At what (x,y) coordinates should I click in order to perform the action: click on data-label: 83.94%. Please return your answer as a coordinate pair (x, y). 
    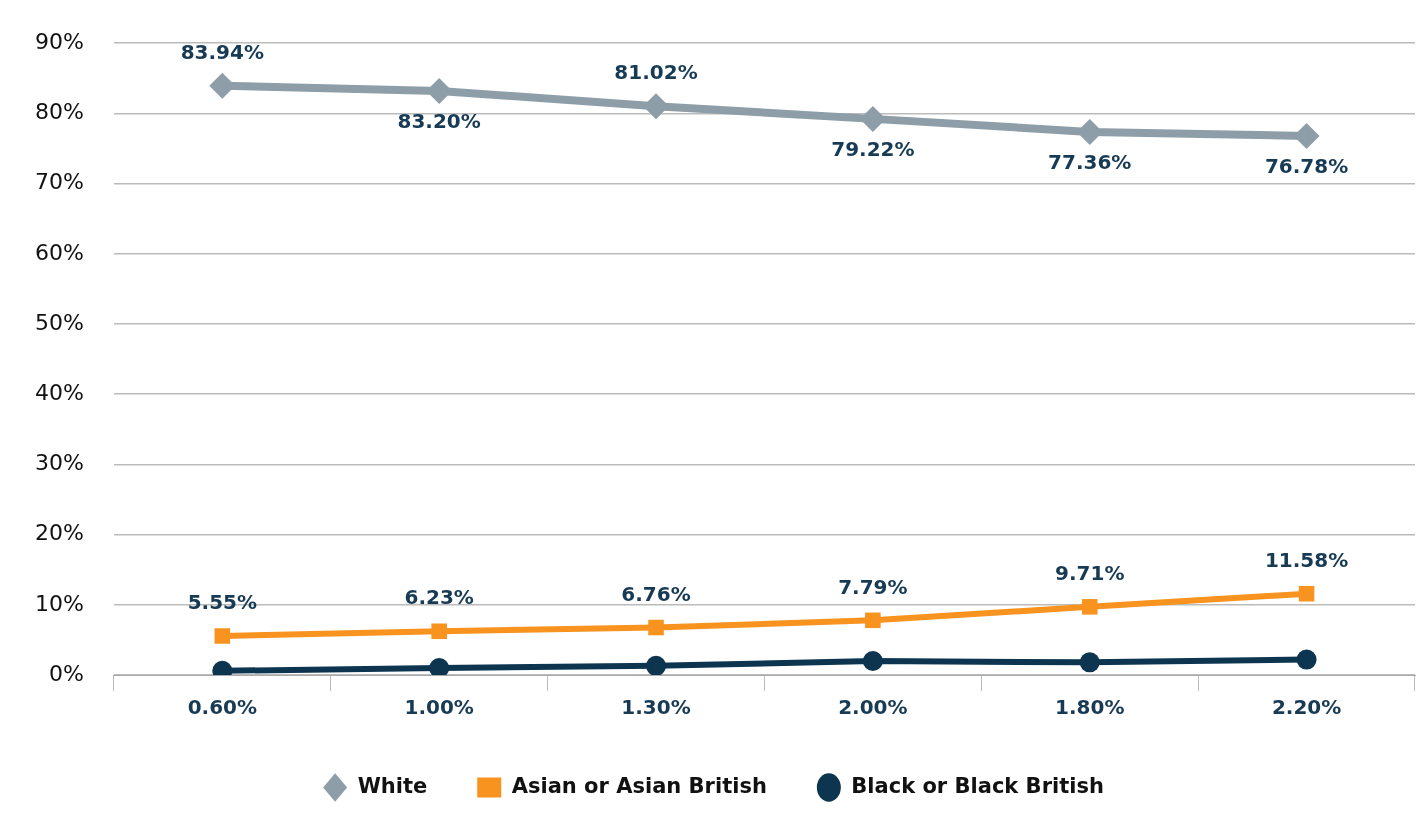
    Looking at the image, I should click on (222, 51).